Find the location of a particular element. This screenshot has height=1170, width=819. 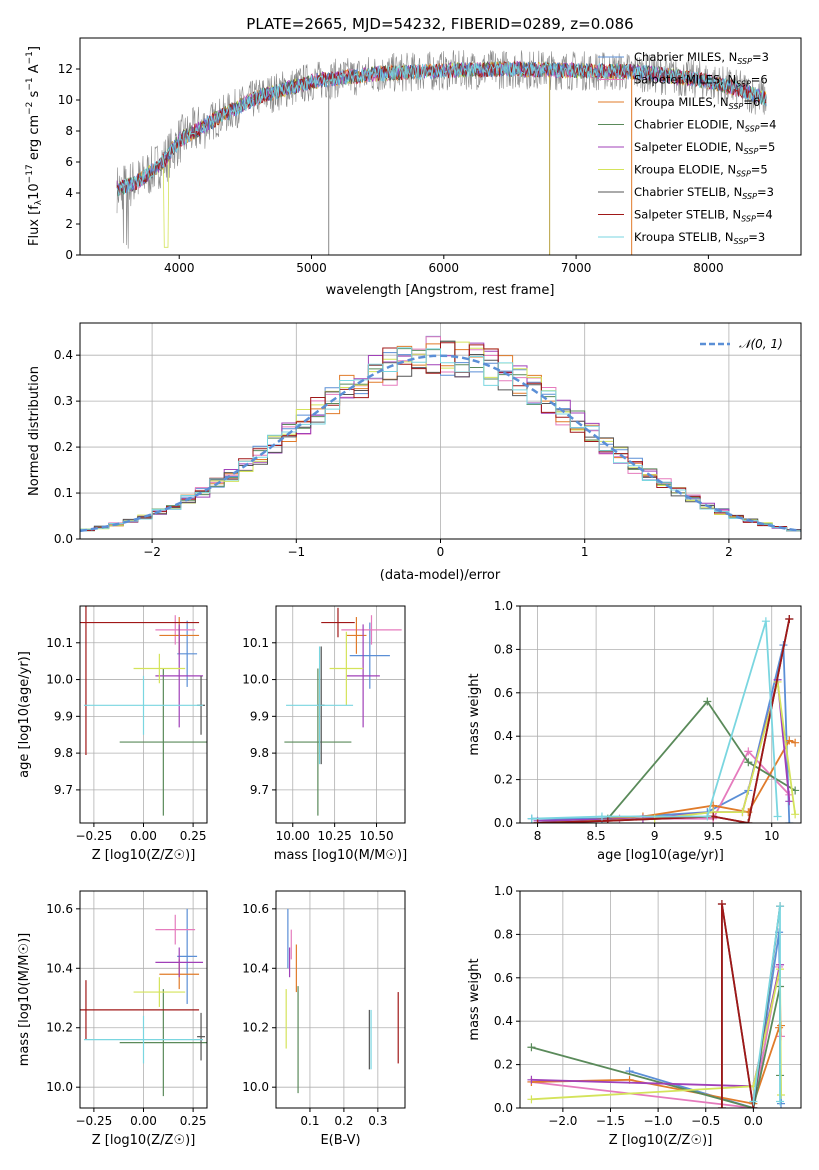

spectrum-xtick-label: 8000 is located at coordinates (708, 268).